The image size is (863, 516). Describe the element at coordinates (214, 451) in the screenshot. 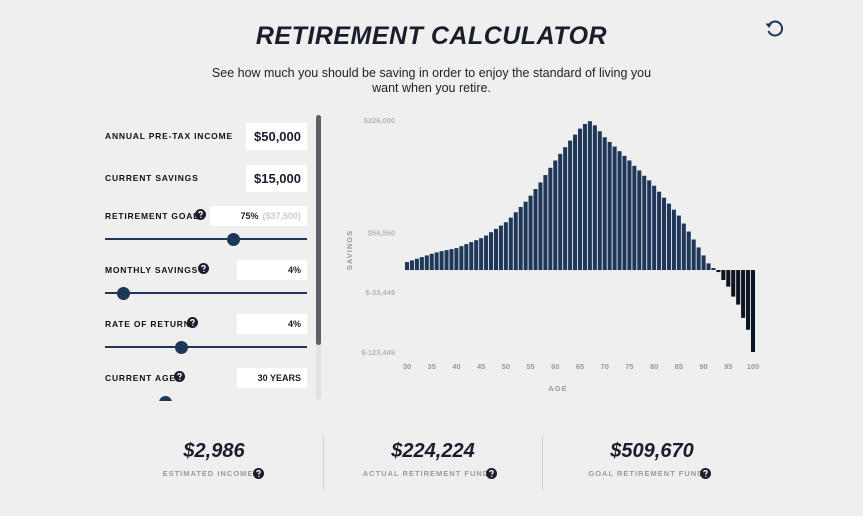

I see `summary-value: $2,986` at that location.